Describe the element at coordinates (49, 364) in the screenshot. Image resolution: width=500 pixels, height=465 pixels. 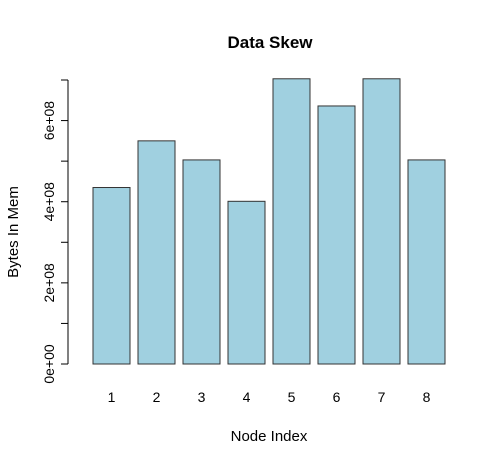
I see `y-tick-label: 0e+00` at that location.